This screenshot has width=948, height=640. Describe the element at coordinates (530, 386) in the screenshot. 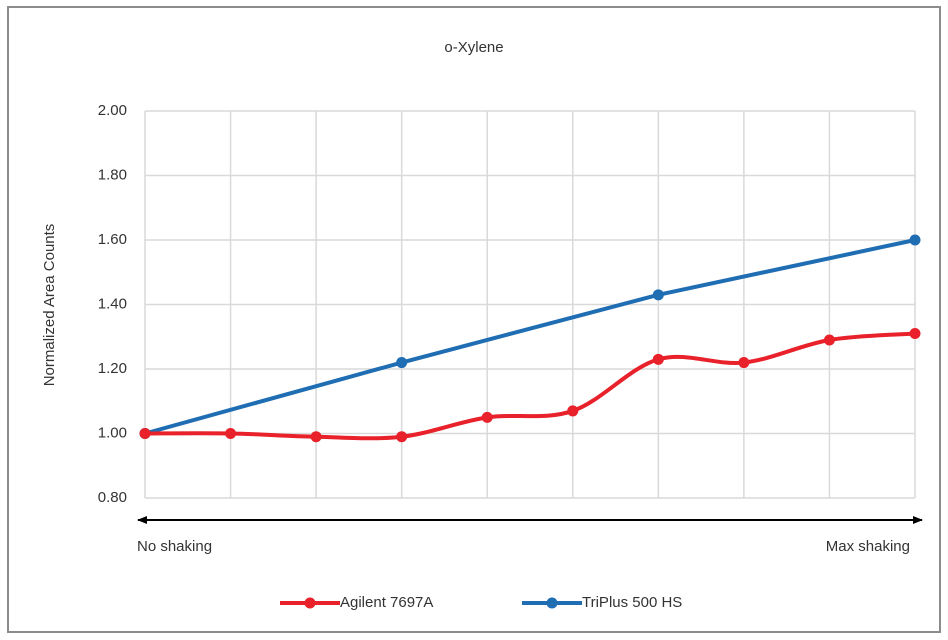

I see `series-line` at that location.